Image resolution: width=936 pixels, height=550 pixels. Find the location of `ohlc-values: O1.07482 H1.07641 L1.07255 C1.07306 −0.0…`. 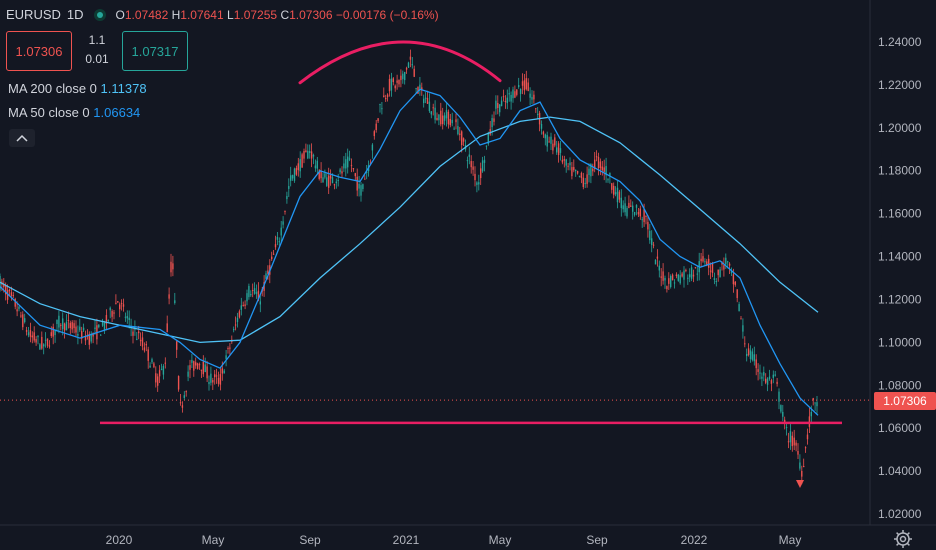

ohlc-values: O1.07482 H1.07641 L1.07255 C1.07306 −0.0… is located at coordinates (277, 15).